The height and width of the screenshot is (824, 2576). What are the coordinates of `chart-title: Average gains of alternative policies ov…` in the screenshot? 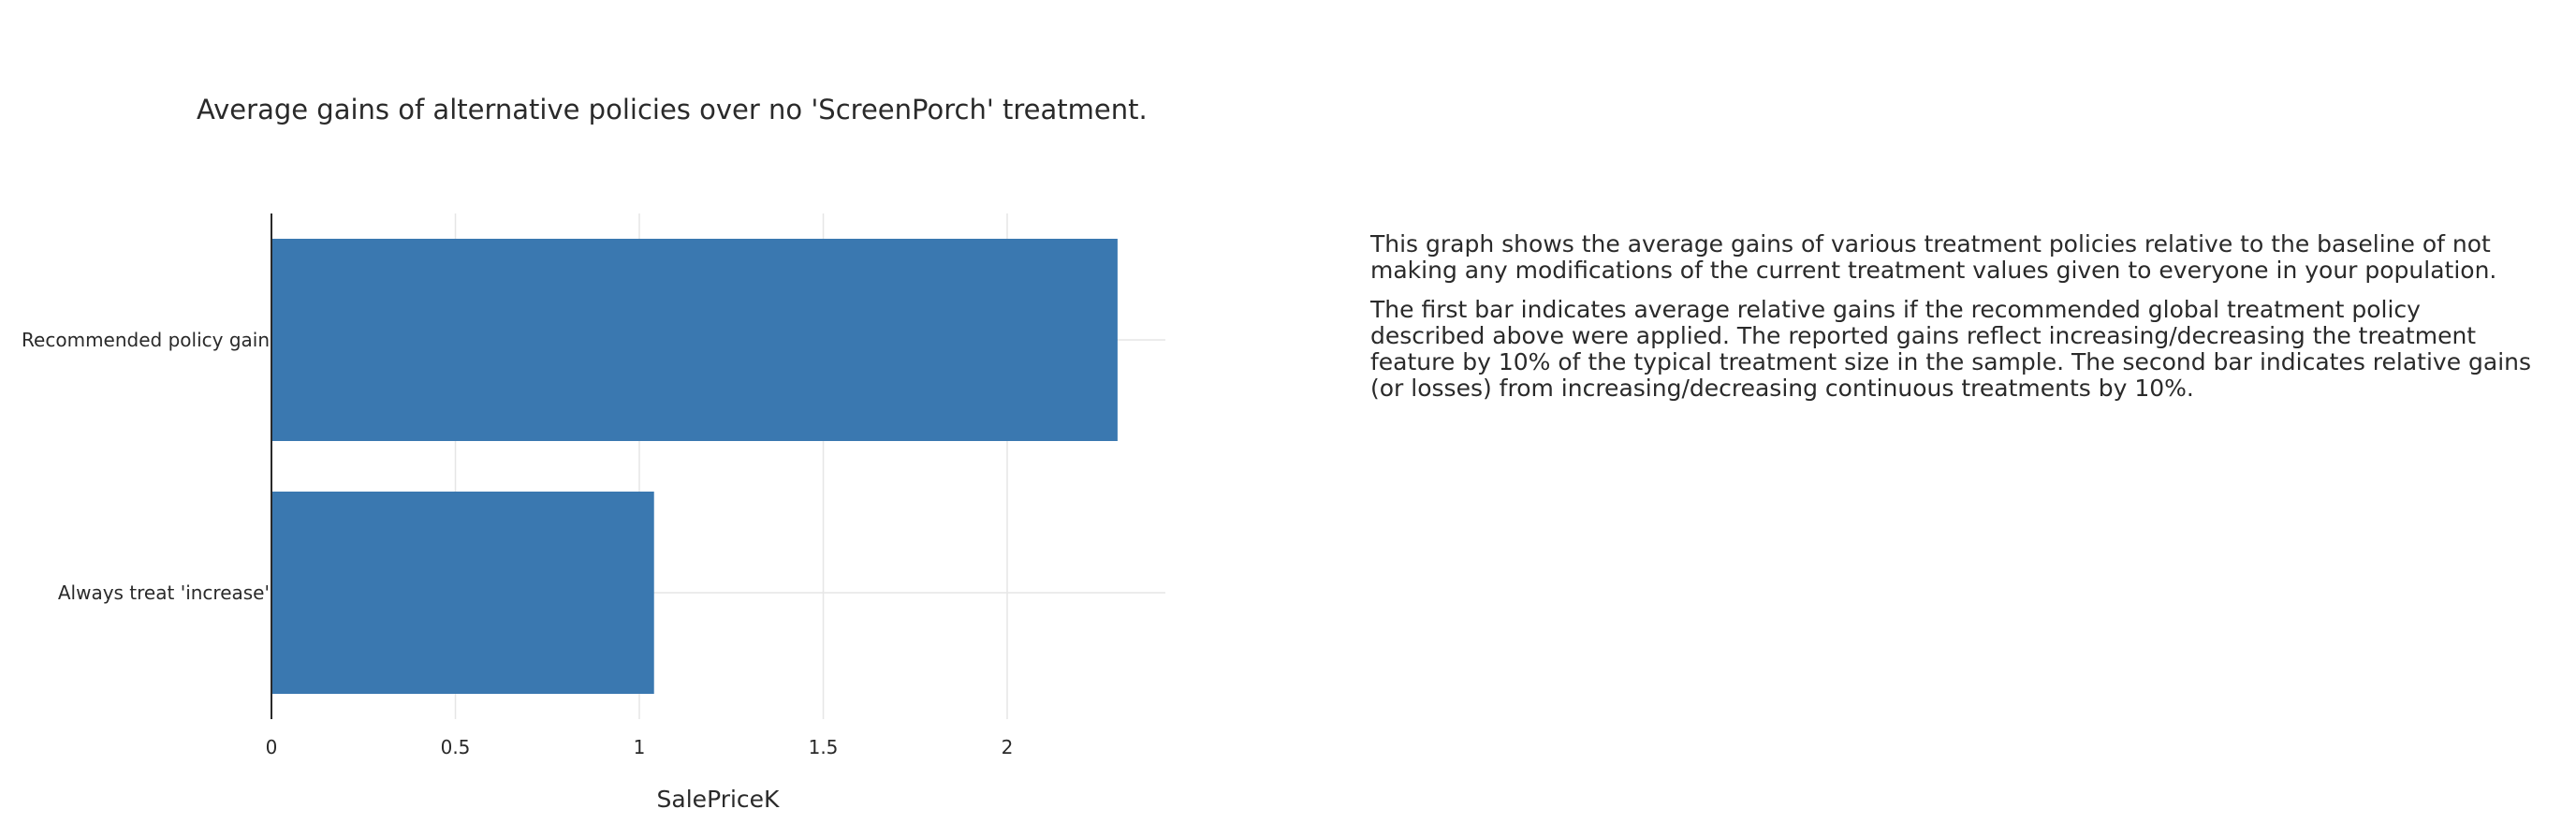 It's located at (672, 109).